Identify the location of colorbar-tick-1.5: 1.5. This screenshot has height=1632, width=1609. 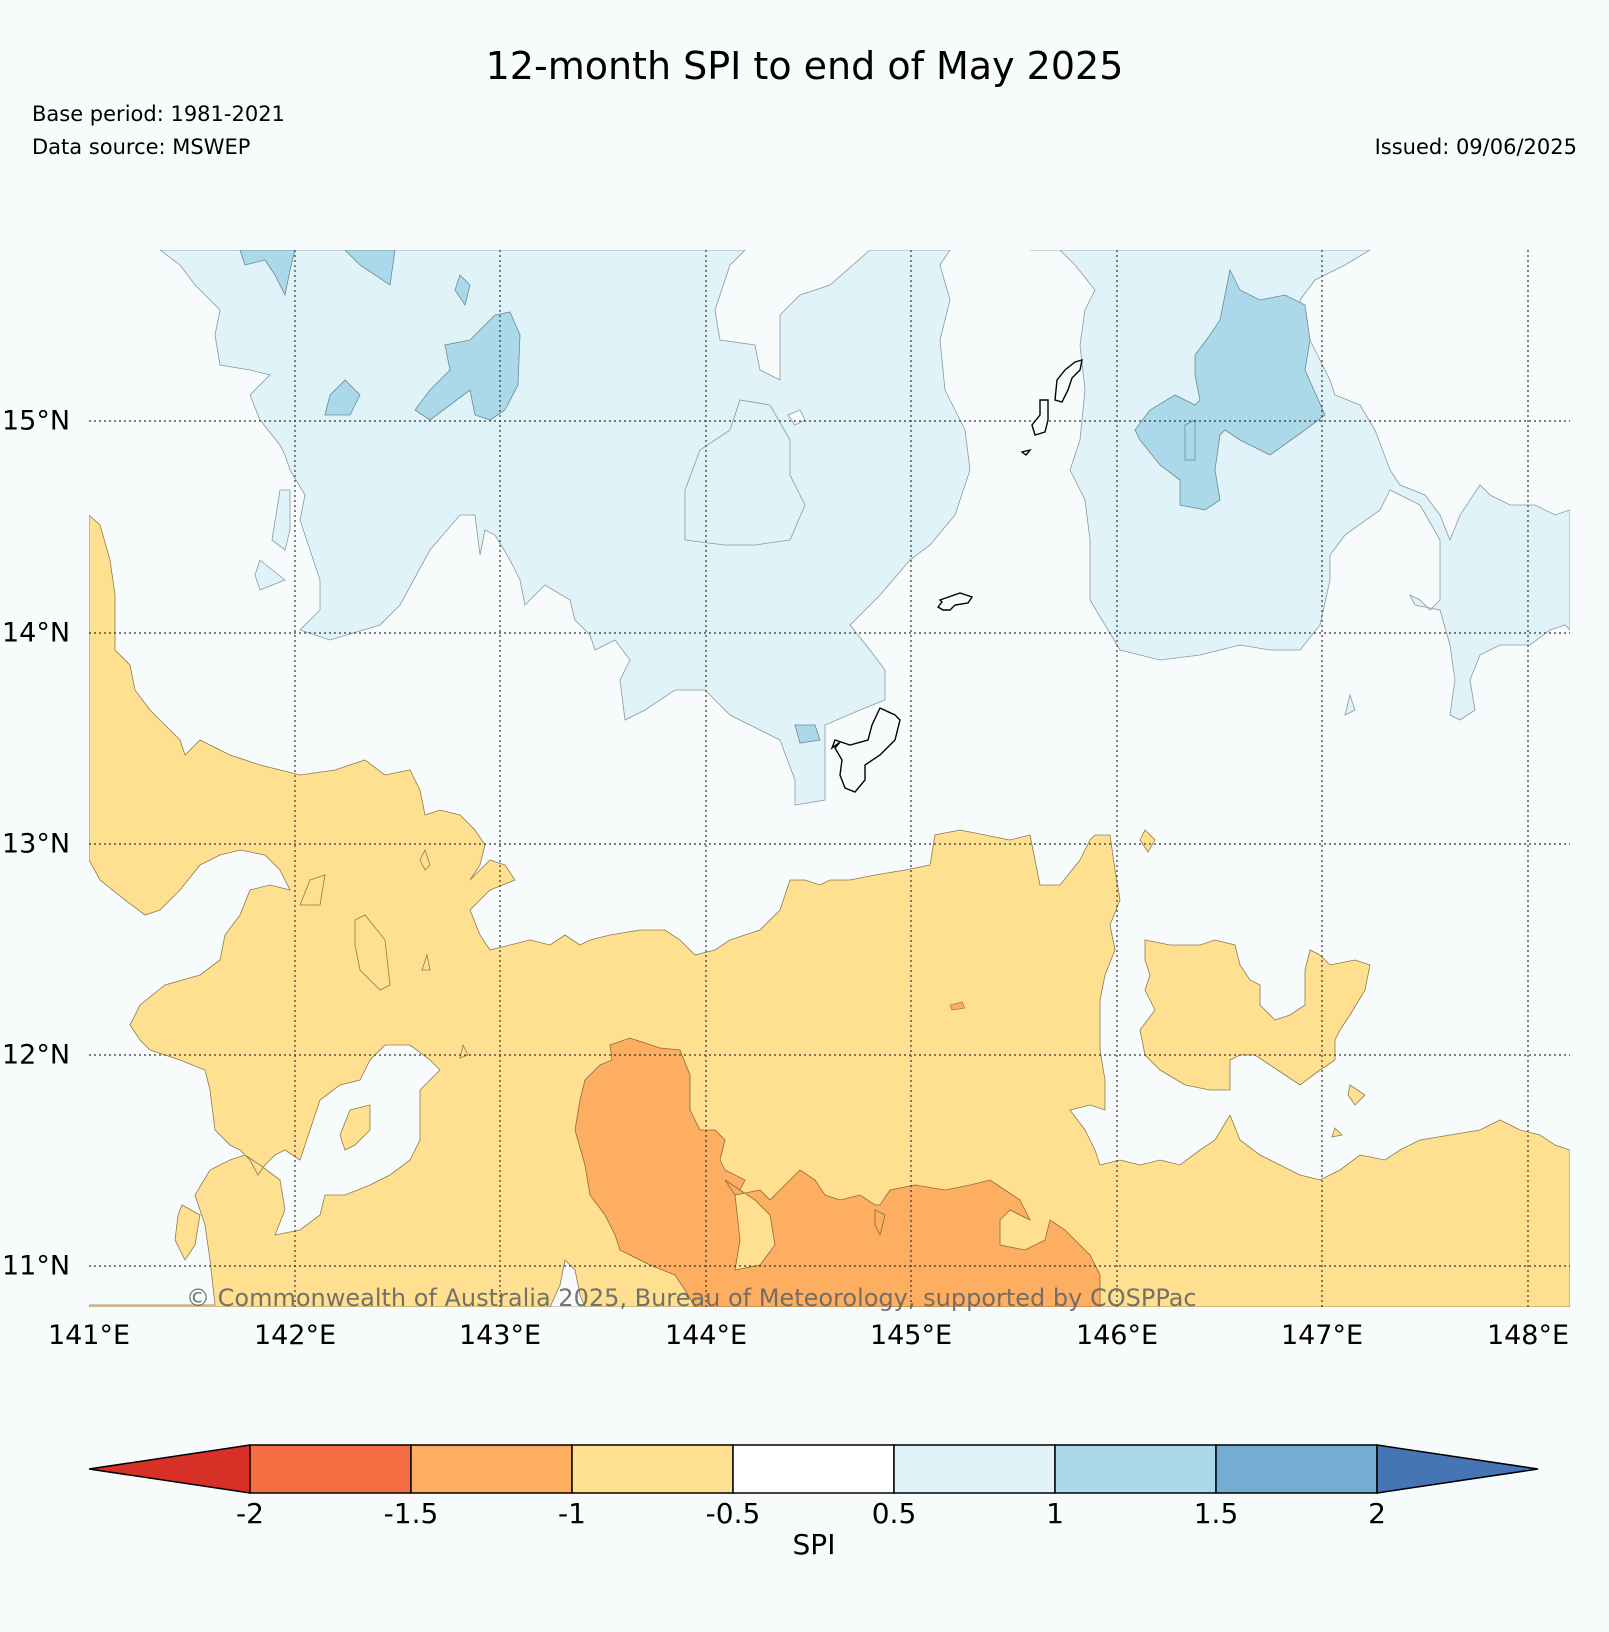
(1216, 1513).